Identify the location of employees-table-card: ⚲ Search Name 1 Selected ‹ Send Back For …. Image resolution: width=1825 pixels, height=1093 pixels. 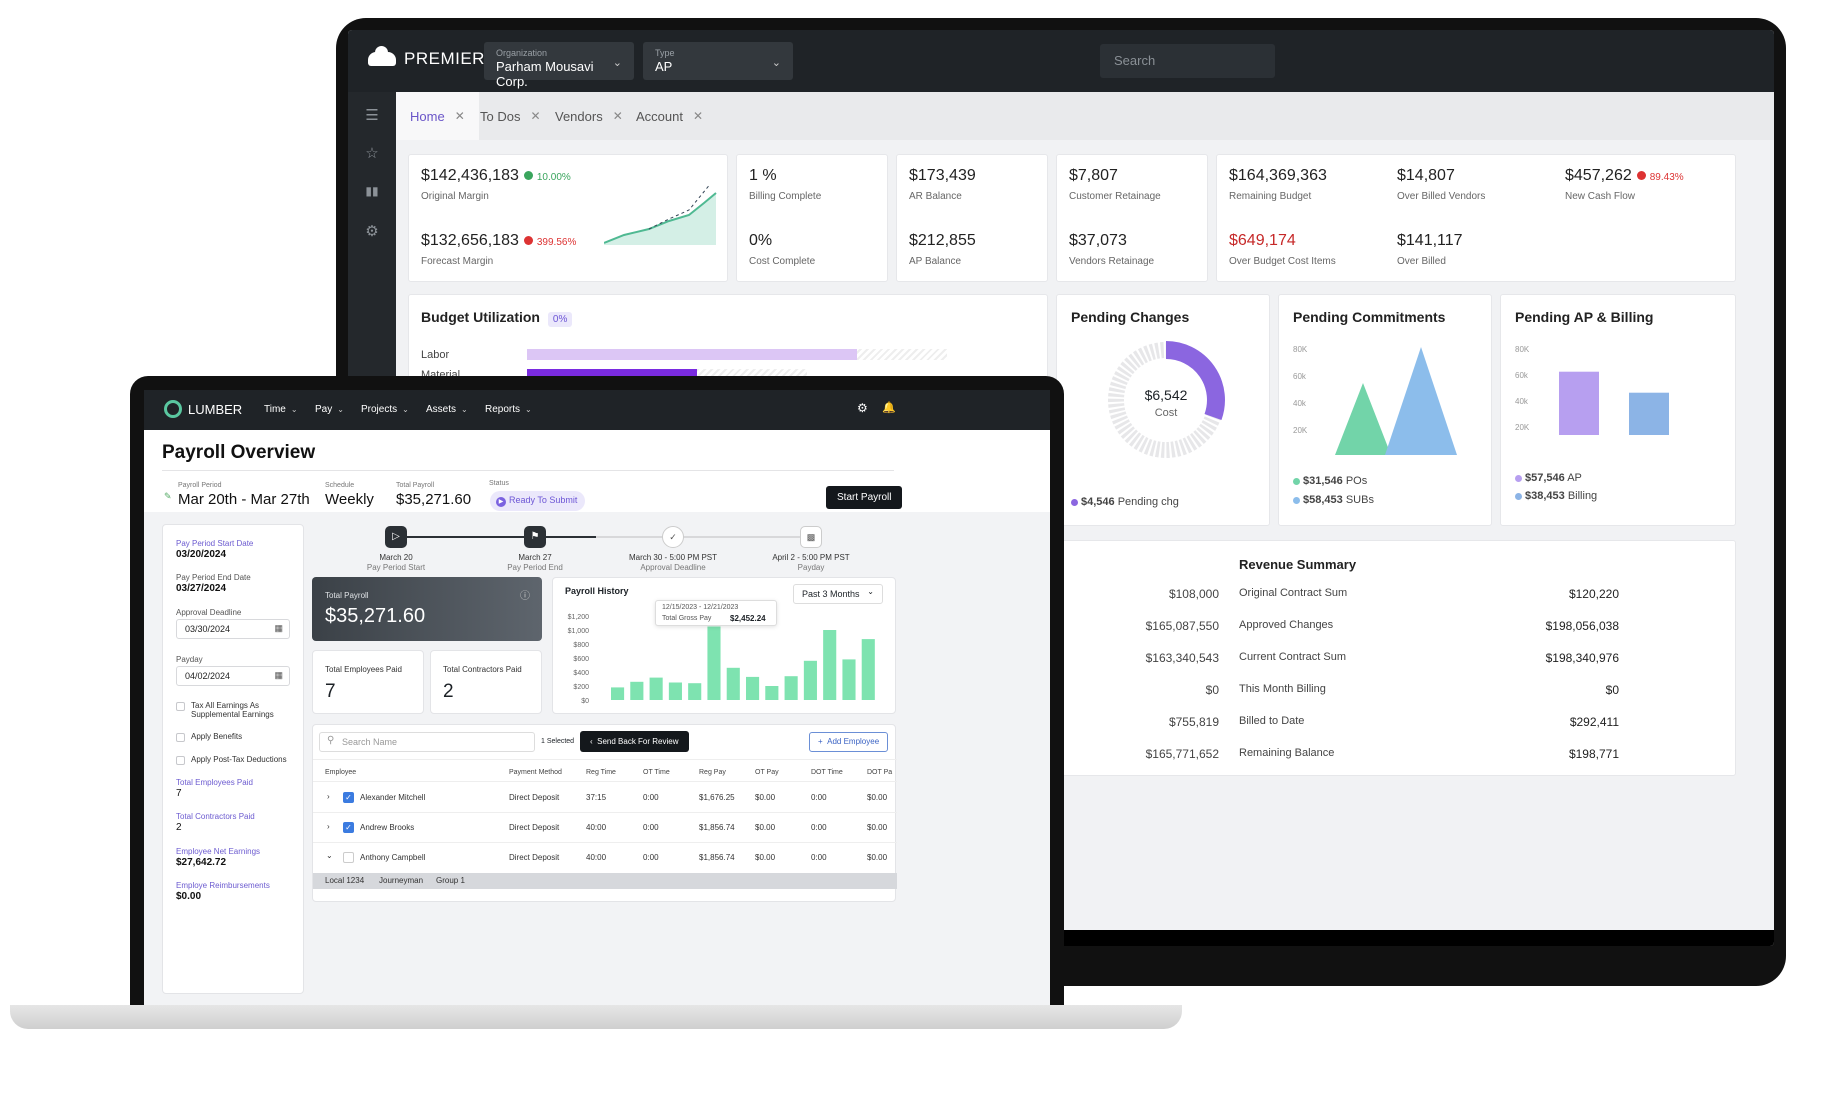
(604, 813).